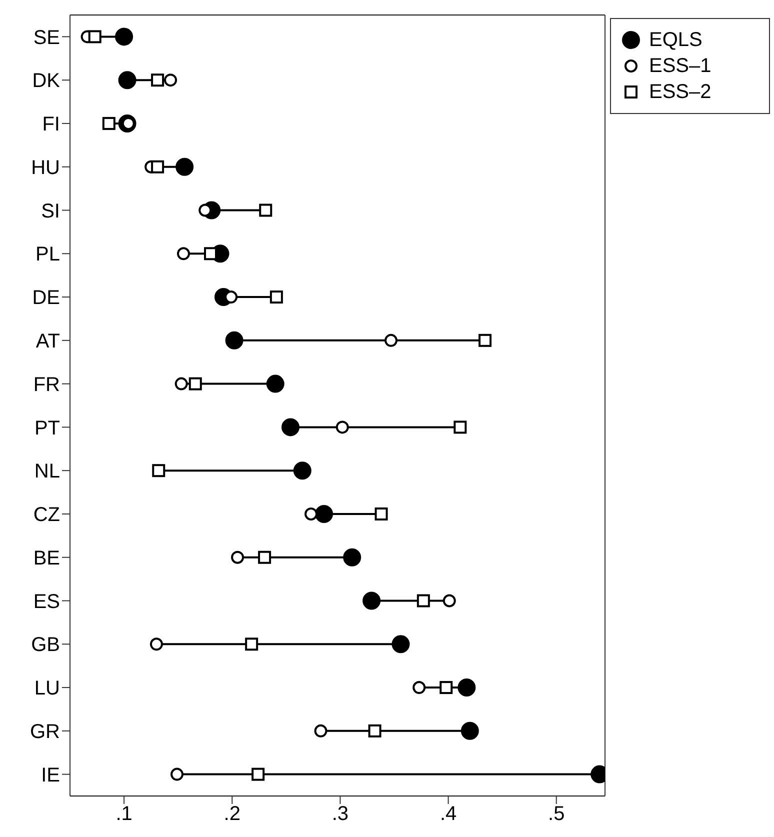 Image resolution: width=774 pixels, height=837 pixels. What do you see at coordinates (50, 775) in the screenshot?
I see `y-tick-label: IE` at bounding box center [50, 775].